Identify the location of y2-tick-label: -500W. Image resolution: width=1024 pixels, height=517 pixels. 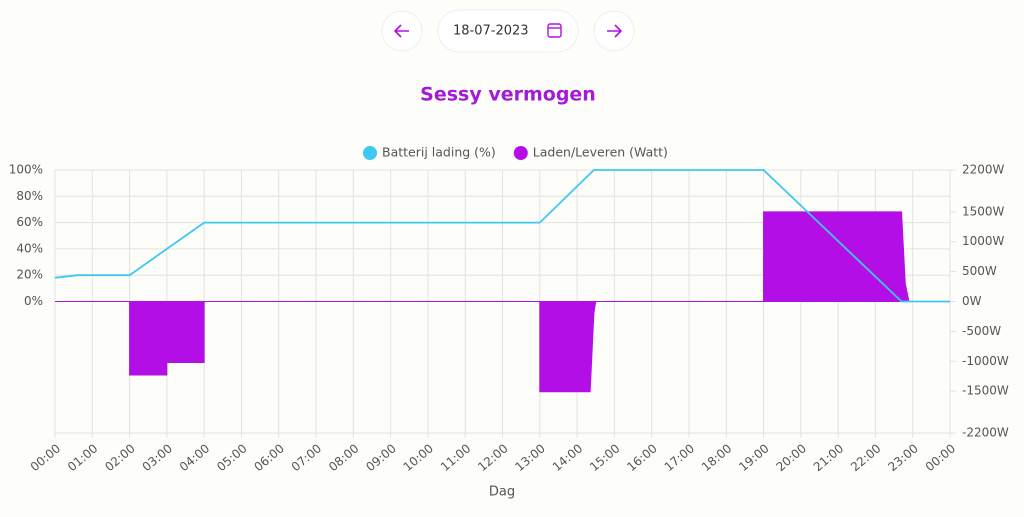
(981, 331).